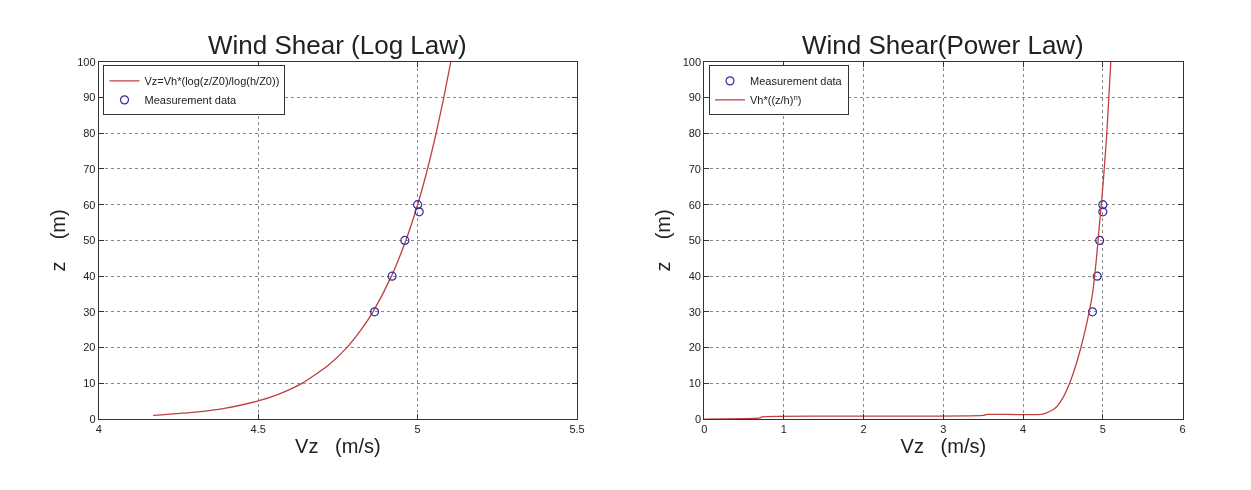 The height and width of the screenshot is (490, 1251). I want to click on chart-title: Wind Shear (Log Law), so click(337, 45).